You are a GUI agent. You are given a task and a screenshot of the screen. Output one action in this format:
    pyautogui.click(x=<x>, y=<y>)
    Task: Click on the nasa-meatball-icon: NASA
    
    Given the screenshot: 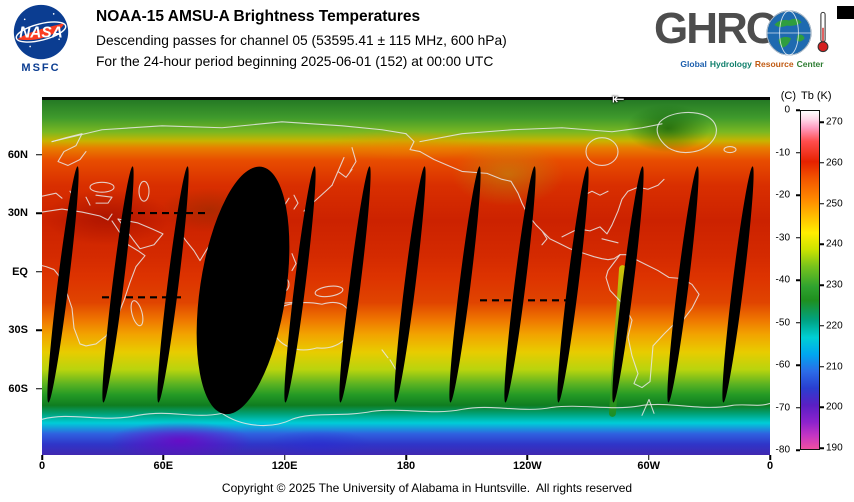 What is the action you would take?
    pyautogui.click(x=41, y=32)
    